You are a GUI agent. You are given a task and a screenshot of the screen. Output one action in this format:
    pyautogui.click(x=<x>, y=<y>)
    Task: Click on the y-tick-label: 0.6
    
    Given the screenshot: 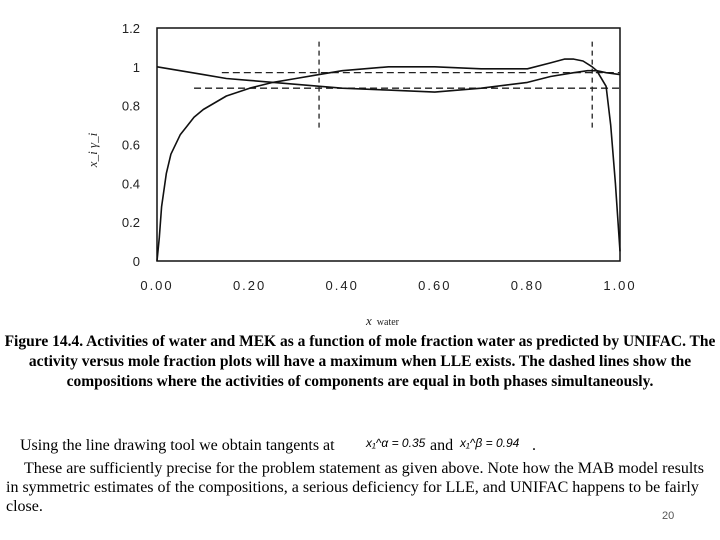 What is the action you would take?
    pyautogui.click(x=131, y=145)
    